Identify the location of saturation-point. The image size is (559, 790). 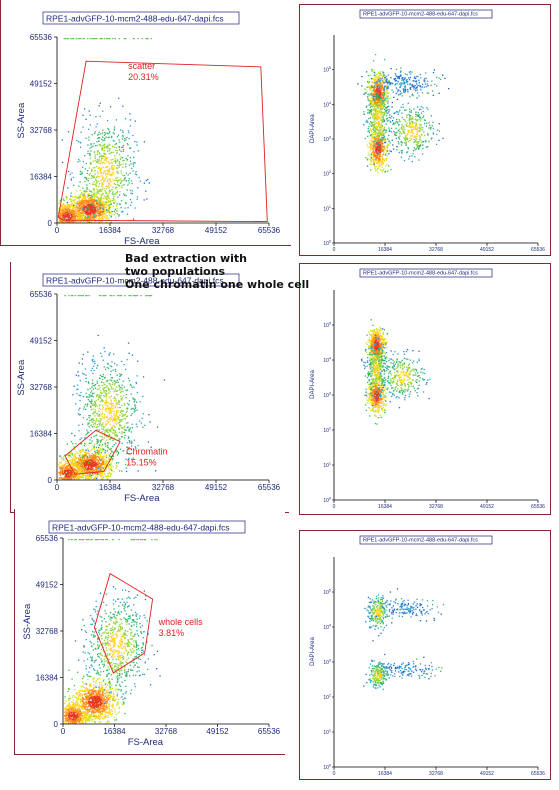
(76, 39).